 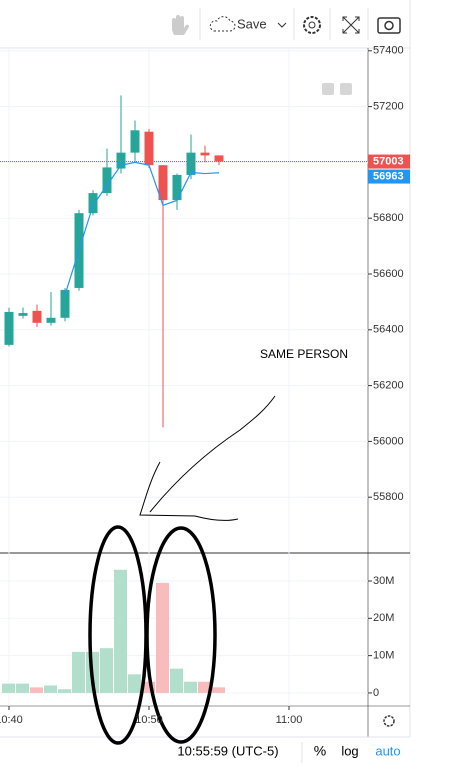 What do you see at coordinates (320, 751) in the screenshot?
I see `percent-toggle: %` at bounding box center [320, 751].